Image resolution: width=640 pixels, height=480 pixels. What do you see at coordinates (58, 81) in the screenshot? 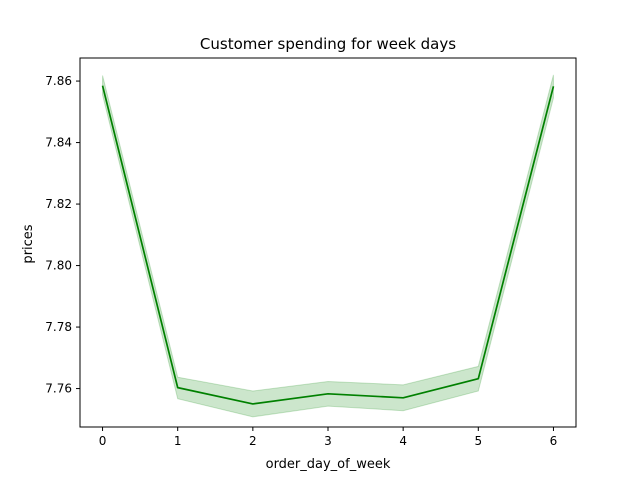
I see `y-tick-label: 7.86` at bounding box center [58, 81].